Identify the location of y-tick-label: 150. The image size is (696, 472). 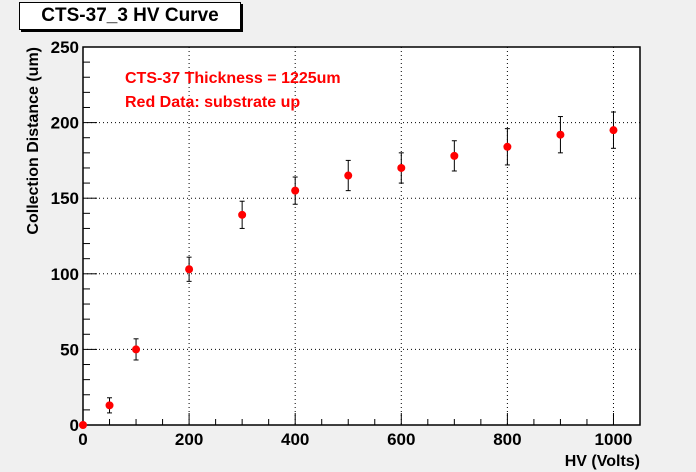
(65, 198).